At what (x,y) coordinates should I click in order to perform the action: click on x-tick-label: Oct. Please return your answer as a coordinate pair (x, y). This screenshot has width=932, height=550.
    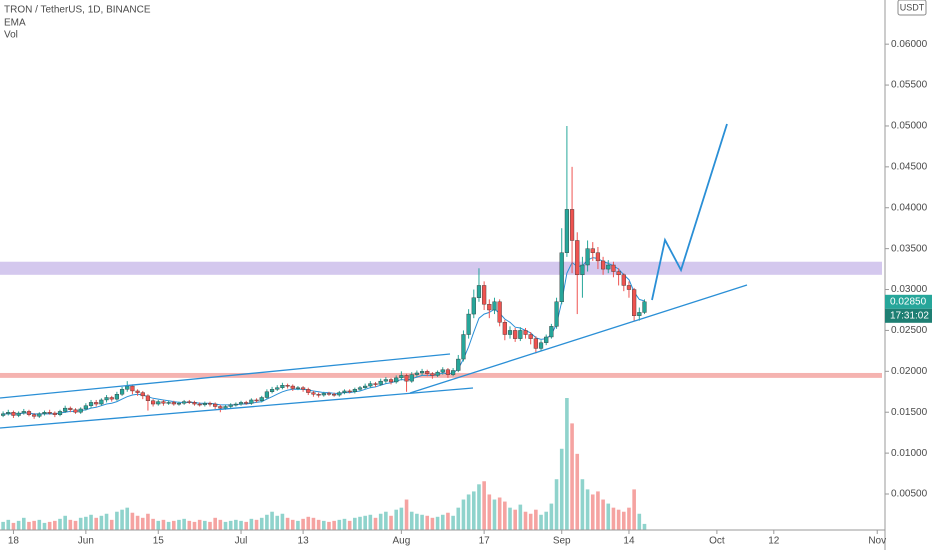
    Looking at the image, I should click on (717, 541).